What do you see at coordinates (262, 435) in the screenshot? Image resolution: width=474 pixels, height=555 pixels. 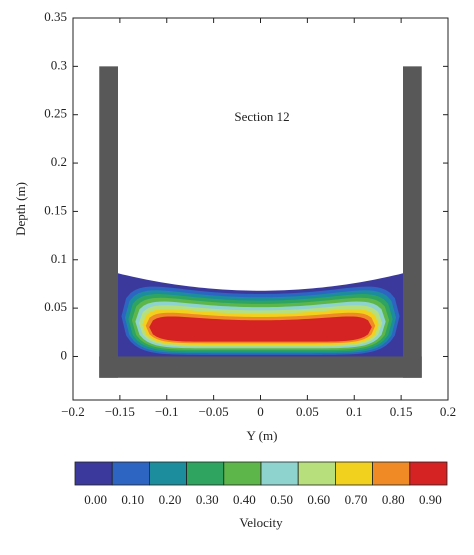 I see `x-axis-label: Y (m)` at bounding box center [262, 435].